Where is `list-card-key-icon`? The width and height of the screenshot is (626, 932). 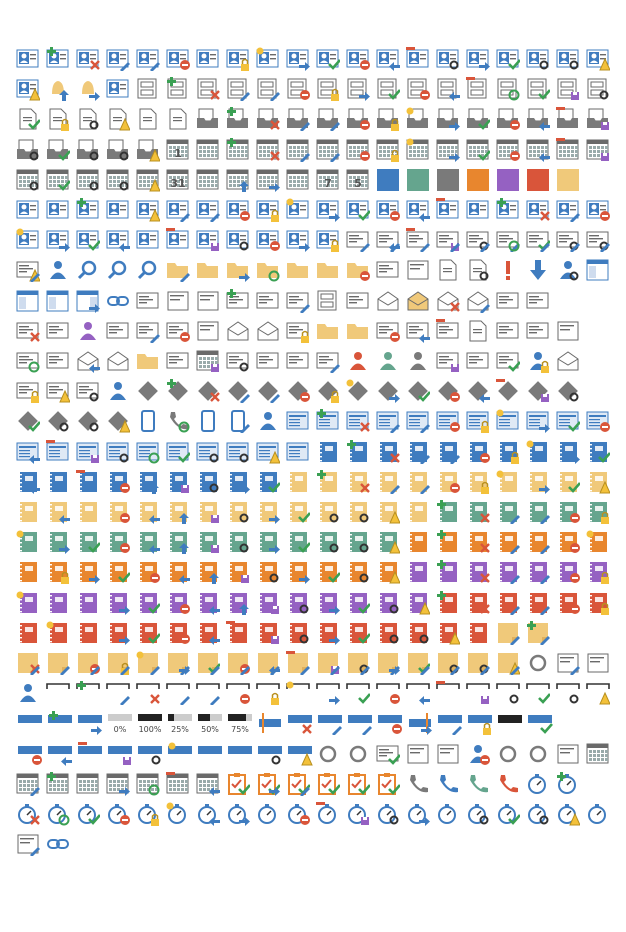 list-card-key-icon is located at coordinates (568, 240).